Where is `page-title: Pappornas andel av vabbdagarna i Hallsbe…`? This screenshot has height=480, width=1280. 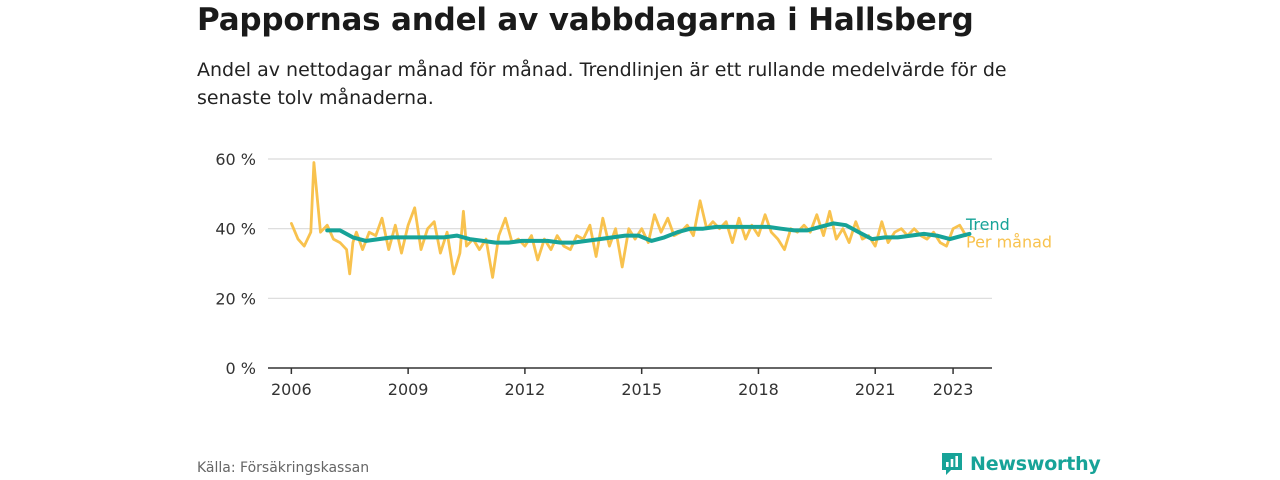 page-title: Pappornas andel av vabbdagarna i Hallsbe… is located at coordinates (585, 20).